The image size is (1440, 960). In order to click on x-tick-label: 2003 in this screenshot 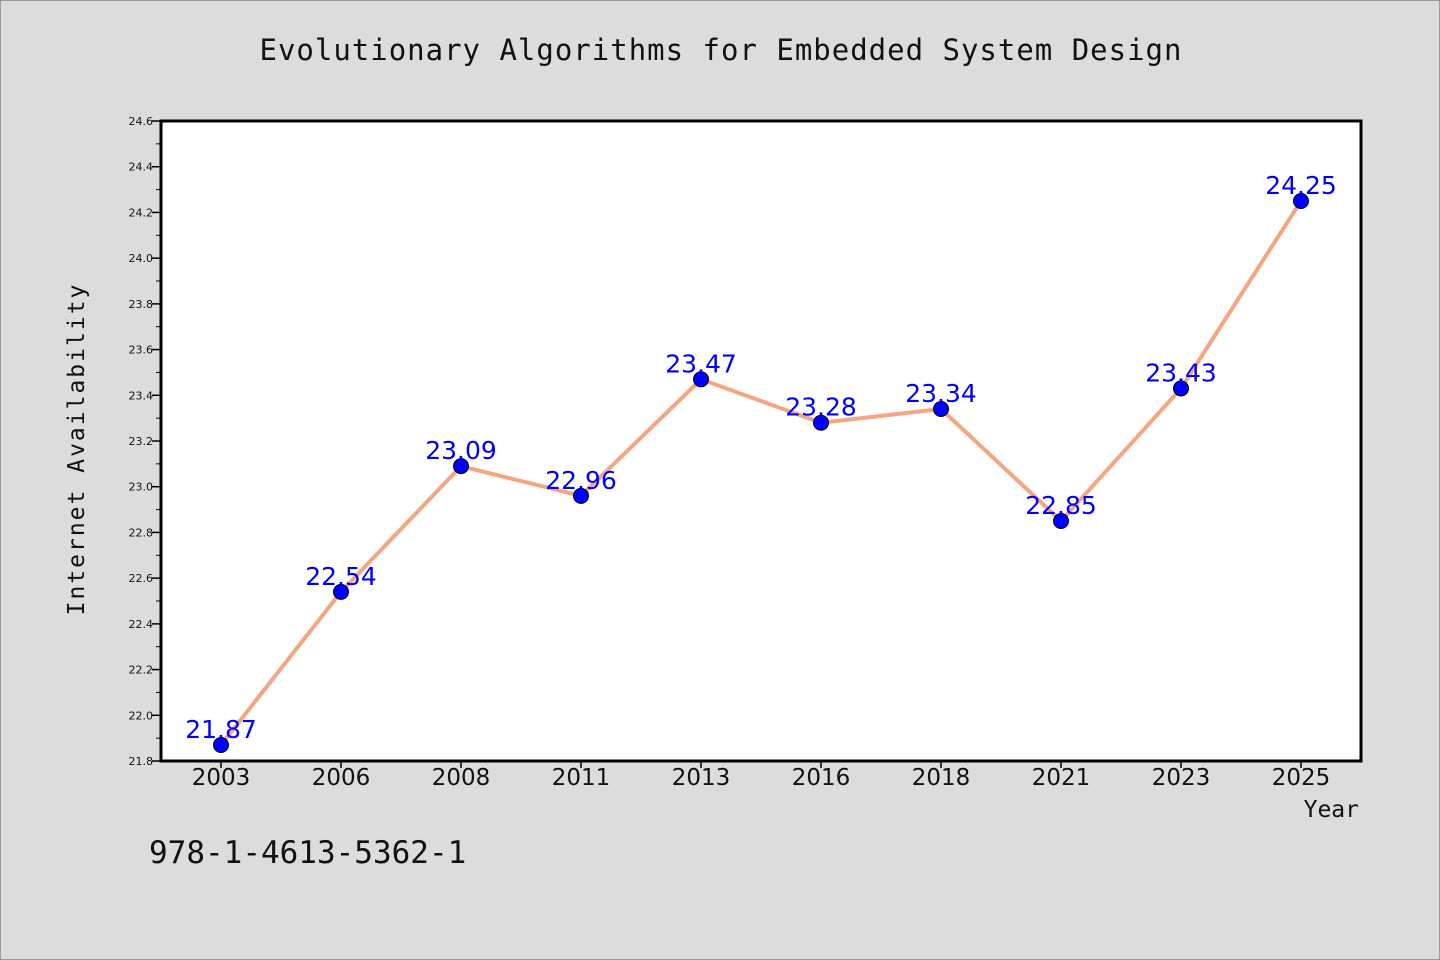, I will do `click(221, 778)`.